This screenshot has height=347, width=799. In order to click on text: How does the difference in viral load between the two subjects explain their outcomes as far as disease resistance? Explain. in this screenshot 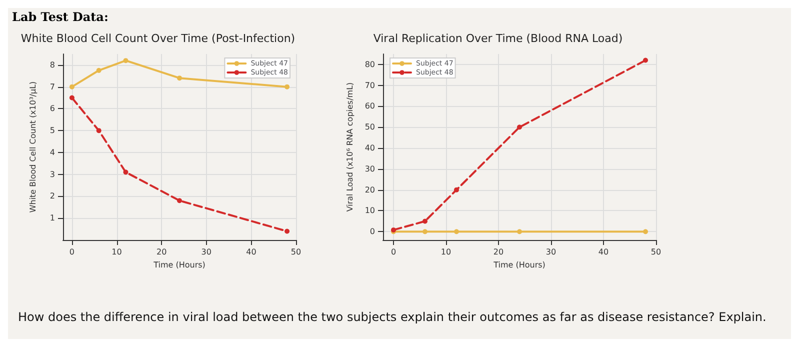, I will do `click(392, 317)`.